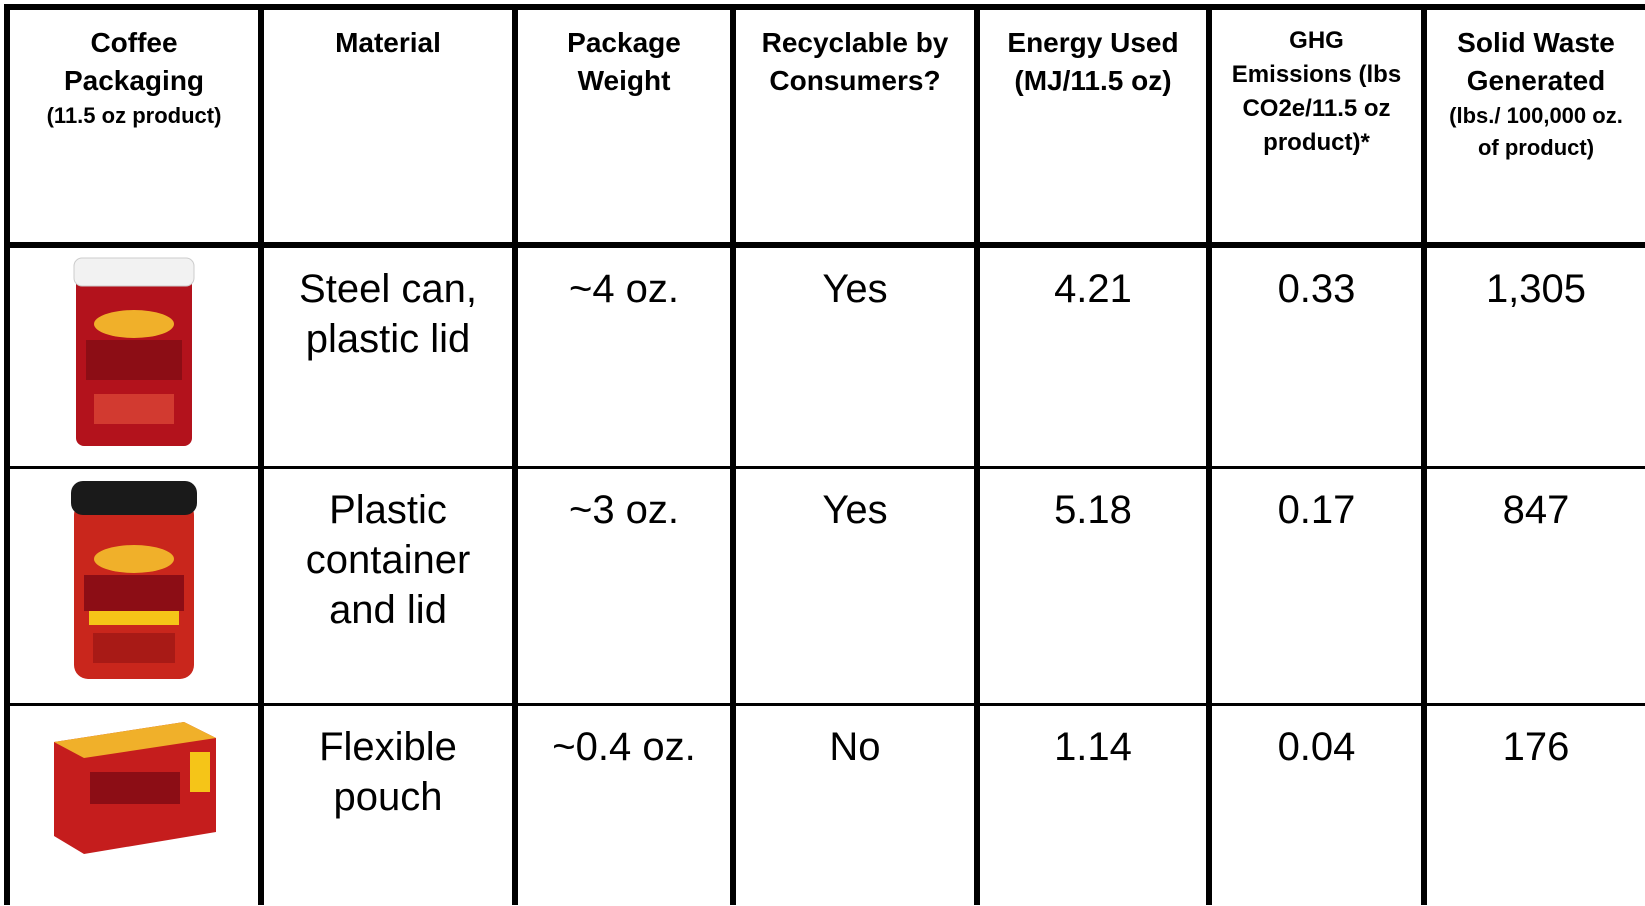 This screenshot has height=906, width=1645. Describe the element at coordinates (1093, 61) in the screenshot. I see `header-title: Energy Used (MJ/11.5 oz)` at that location.